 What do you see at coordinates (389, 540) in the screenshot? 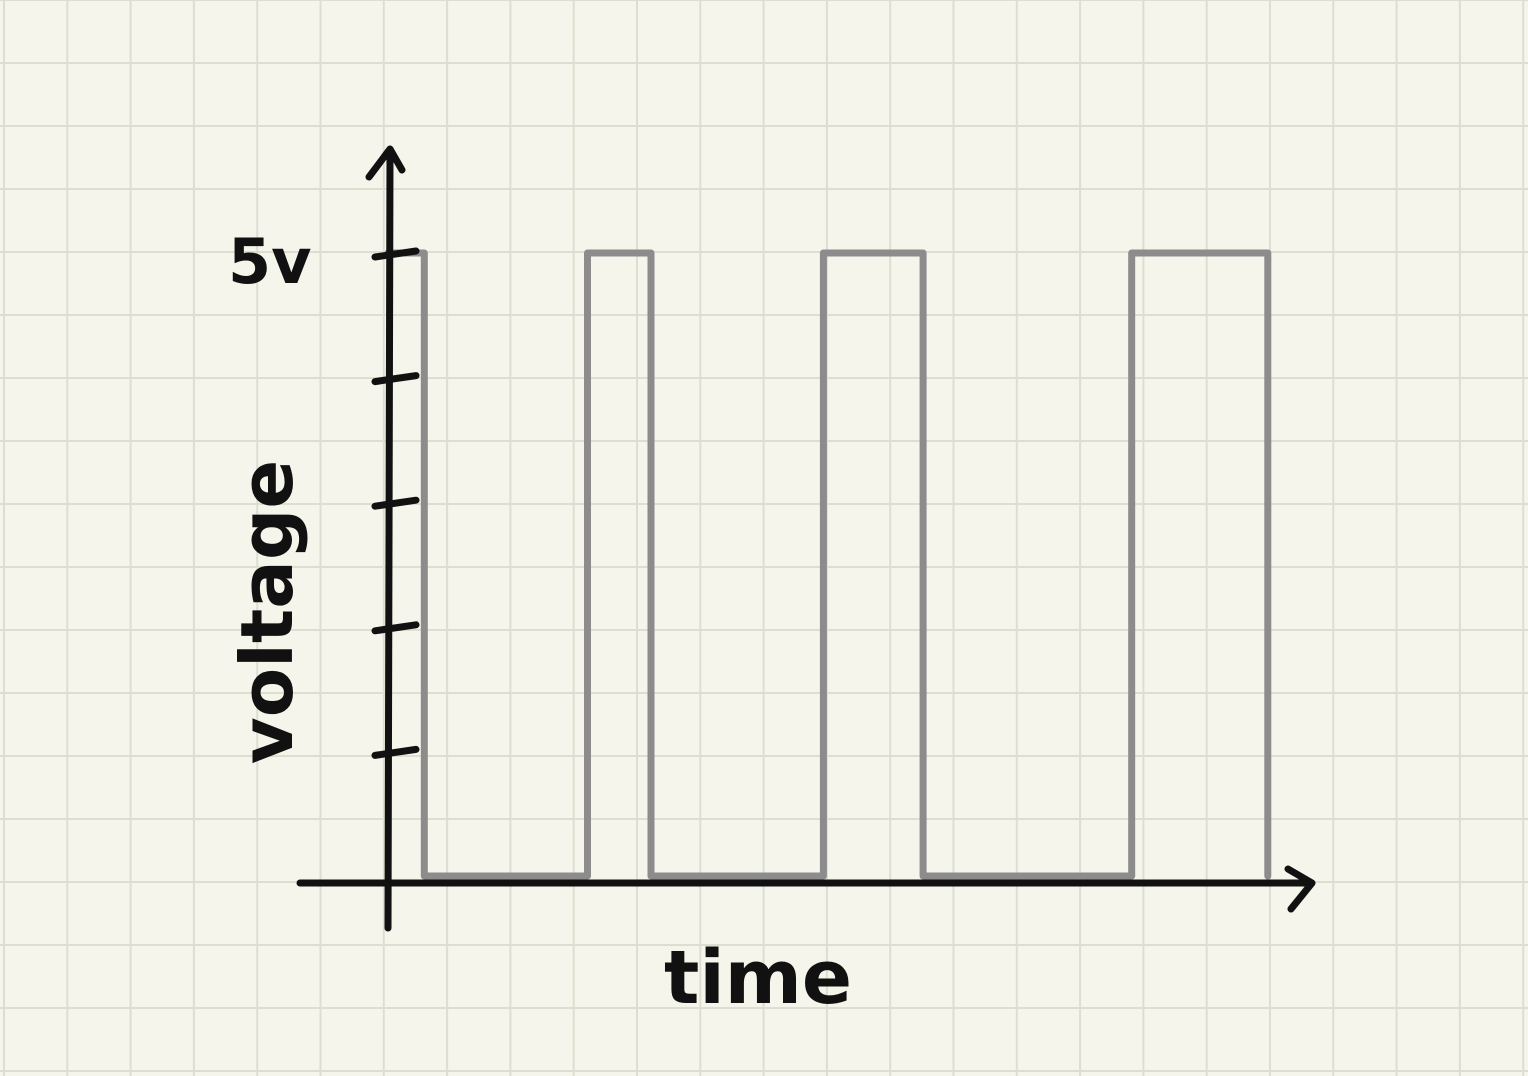
I see `y-axis` at bounding box center [389, 540].